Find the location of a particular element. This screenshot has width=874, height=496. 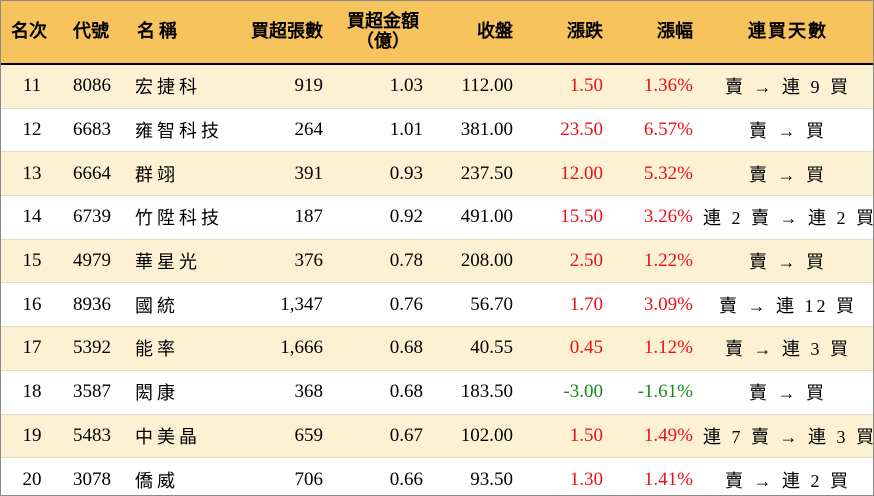

code-cell: 3078 is located at coordinates (93, 476).